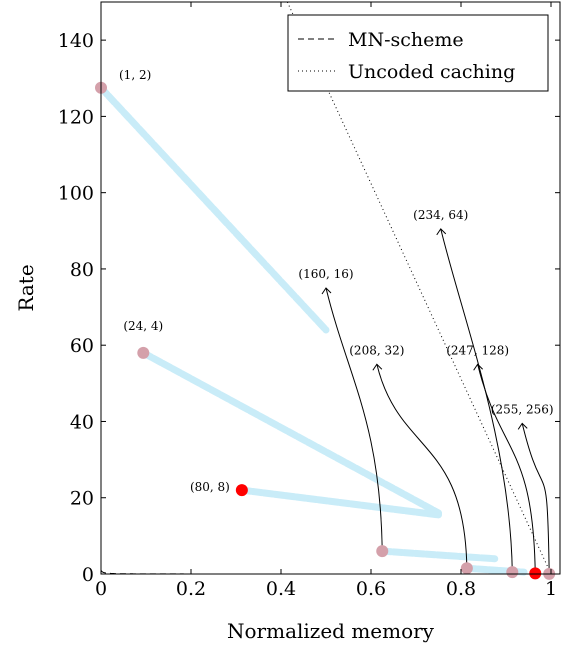 The width and height of the screenshot is (587, 649). What do you see at coordinates (281, 589) in the screenshot?
I see `x-tick-label-2: 0.4` at bounding box center [281, 589].